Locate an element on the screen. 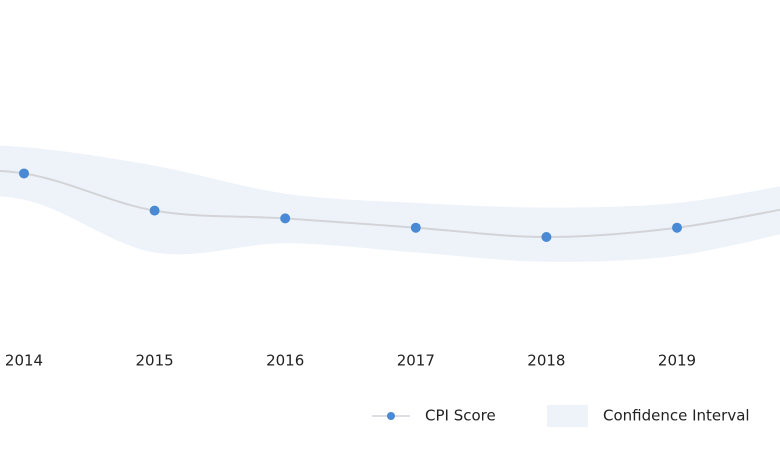 This screenshot has height=470, width=780. series-line is located at coordinates (390, 204).